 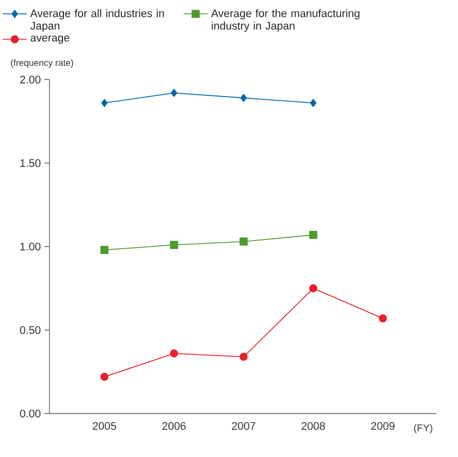 I want to click on x-tick-label: 2009, so click(x=382, y=426).